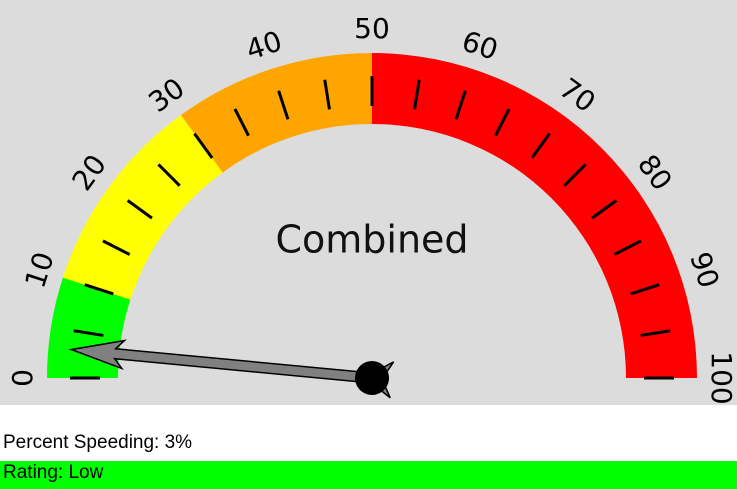  What do you see at coordinates (721, 377) in the screenshot?
I see `tick-label: 100` at bounding box center [721, 377].